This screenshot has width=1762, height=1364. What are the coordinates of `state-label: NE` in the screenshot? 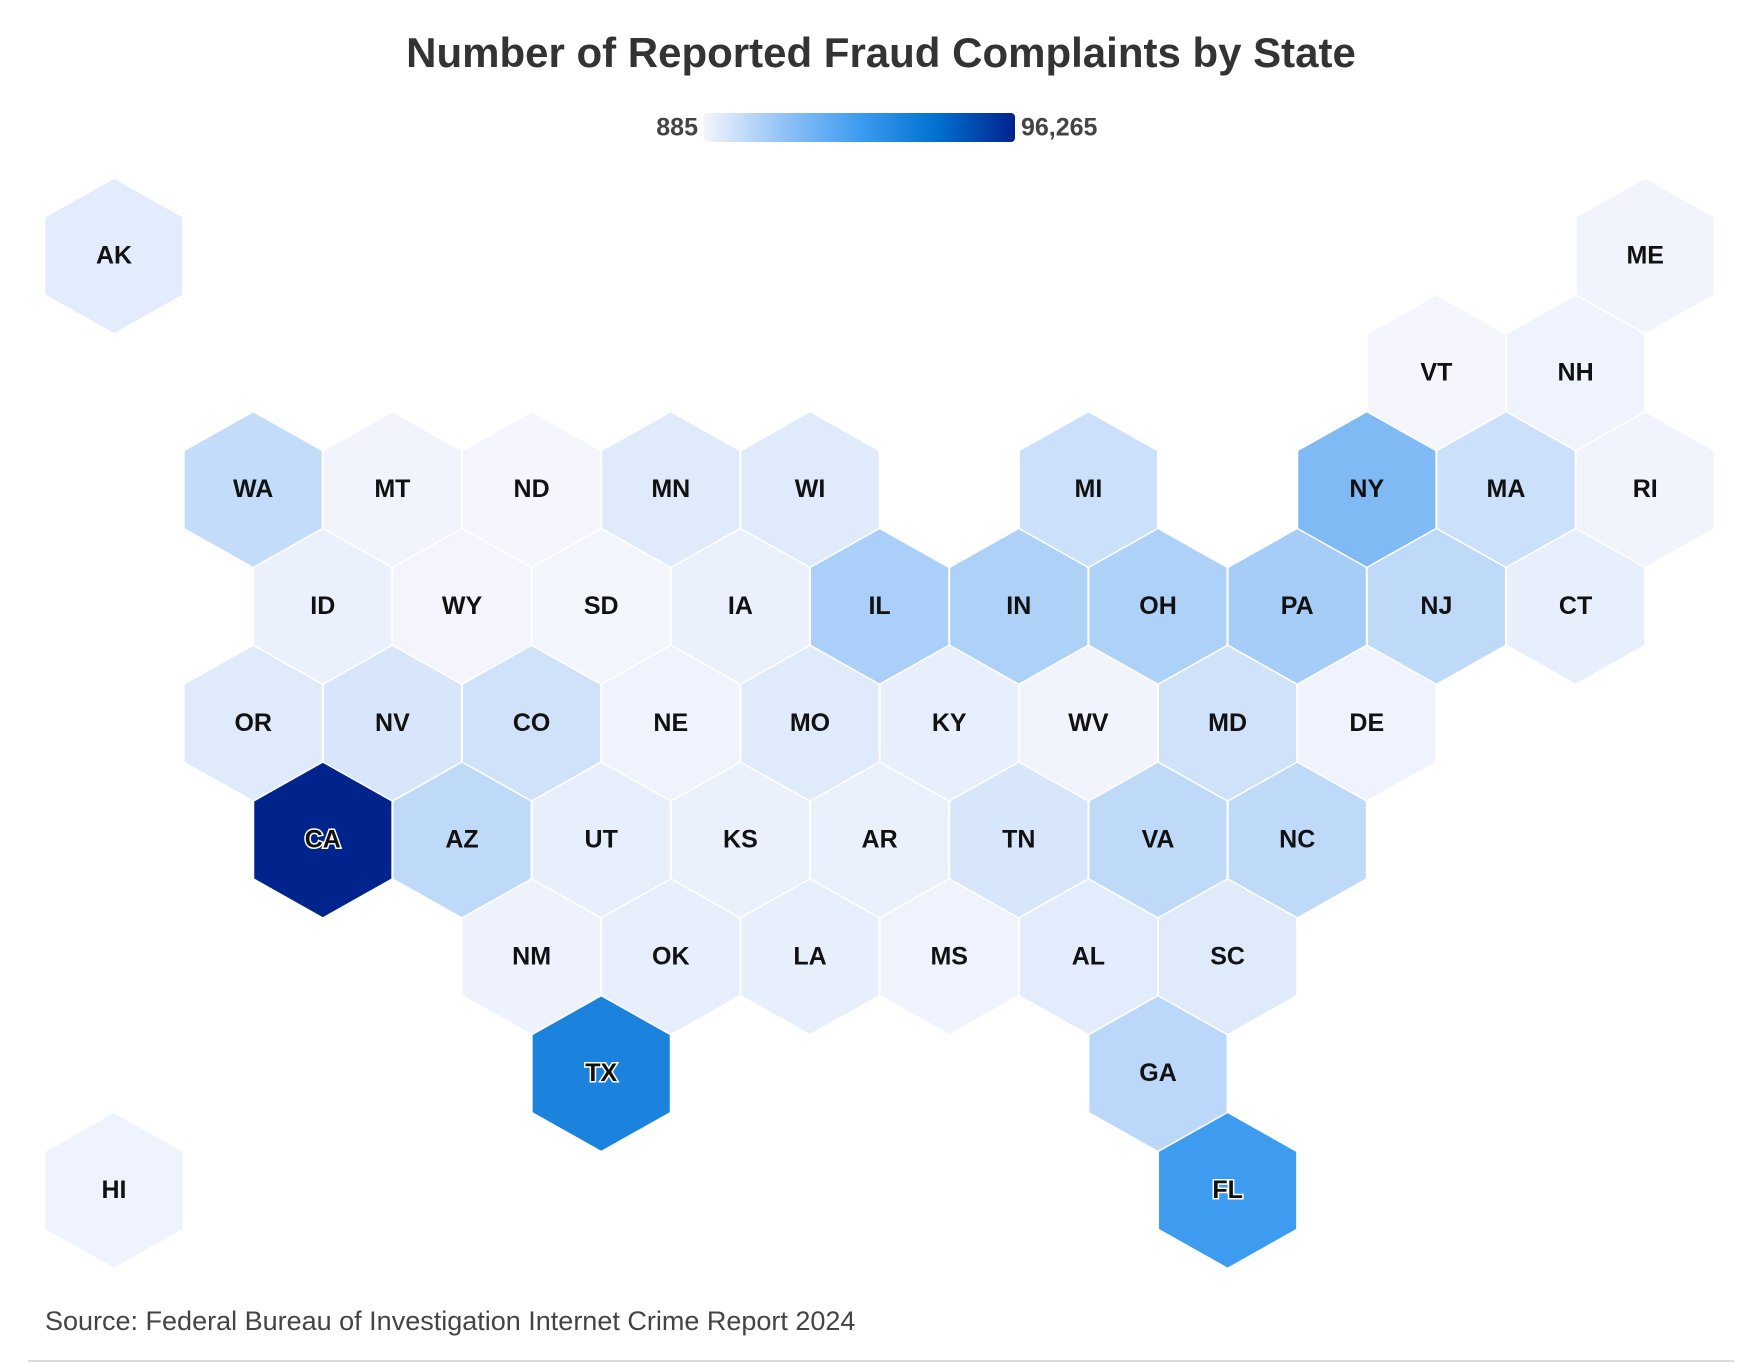 It's located at (670, 723).